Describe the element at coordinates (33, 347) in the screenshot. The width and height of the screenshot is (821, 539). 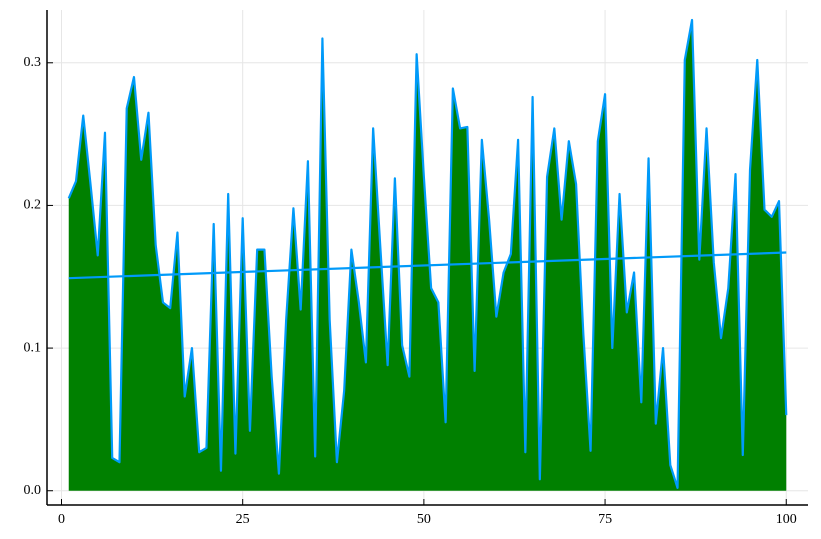
I see `y-tick-label: 0.1` at that location.